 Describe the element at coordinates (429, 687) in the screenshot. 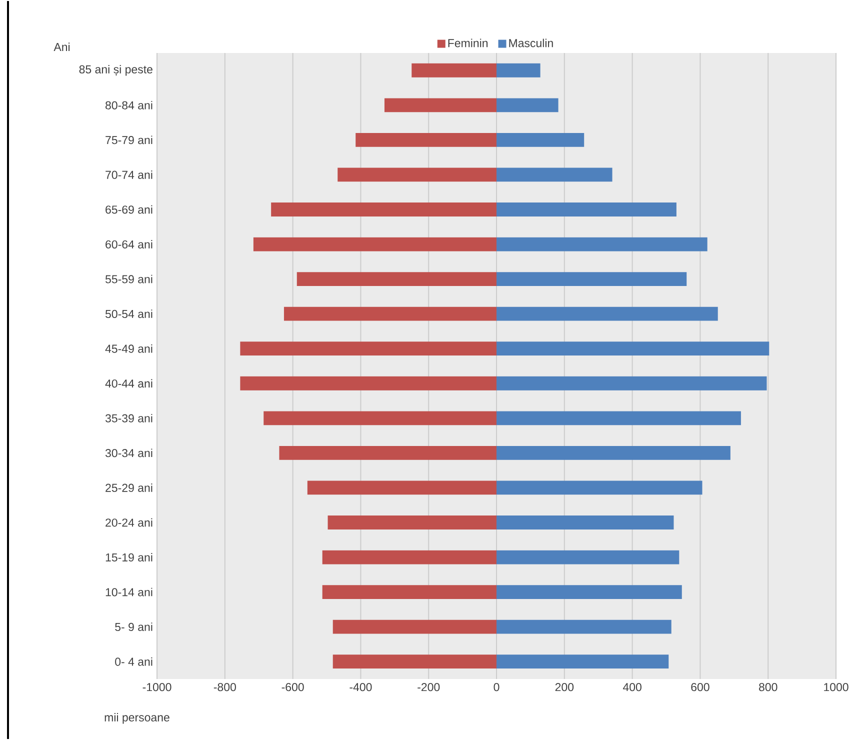

I see `x-tick-label: -200` at that location.